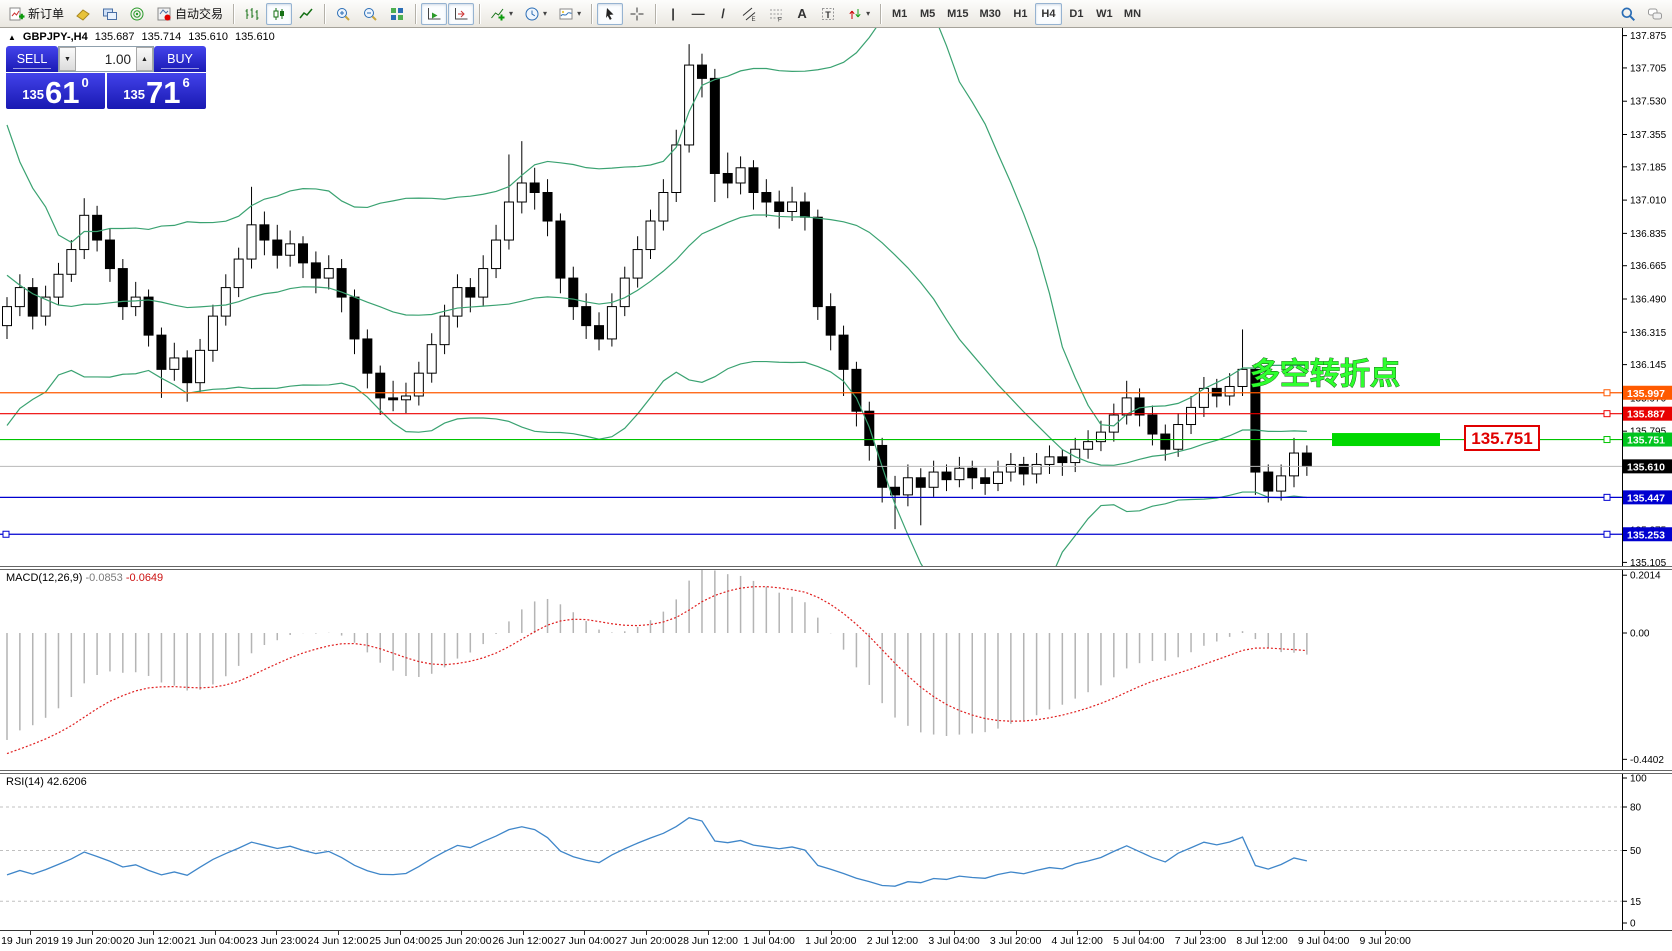 The width and height of the screenshot is (1672, 951). Describe the element at coordinates (1648, 333) in the screenshot. I see `svg-text: 136.315` at that location.